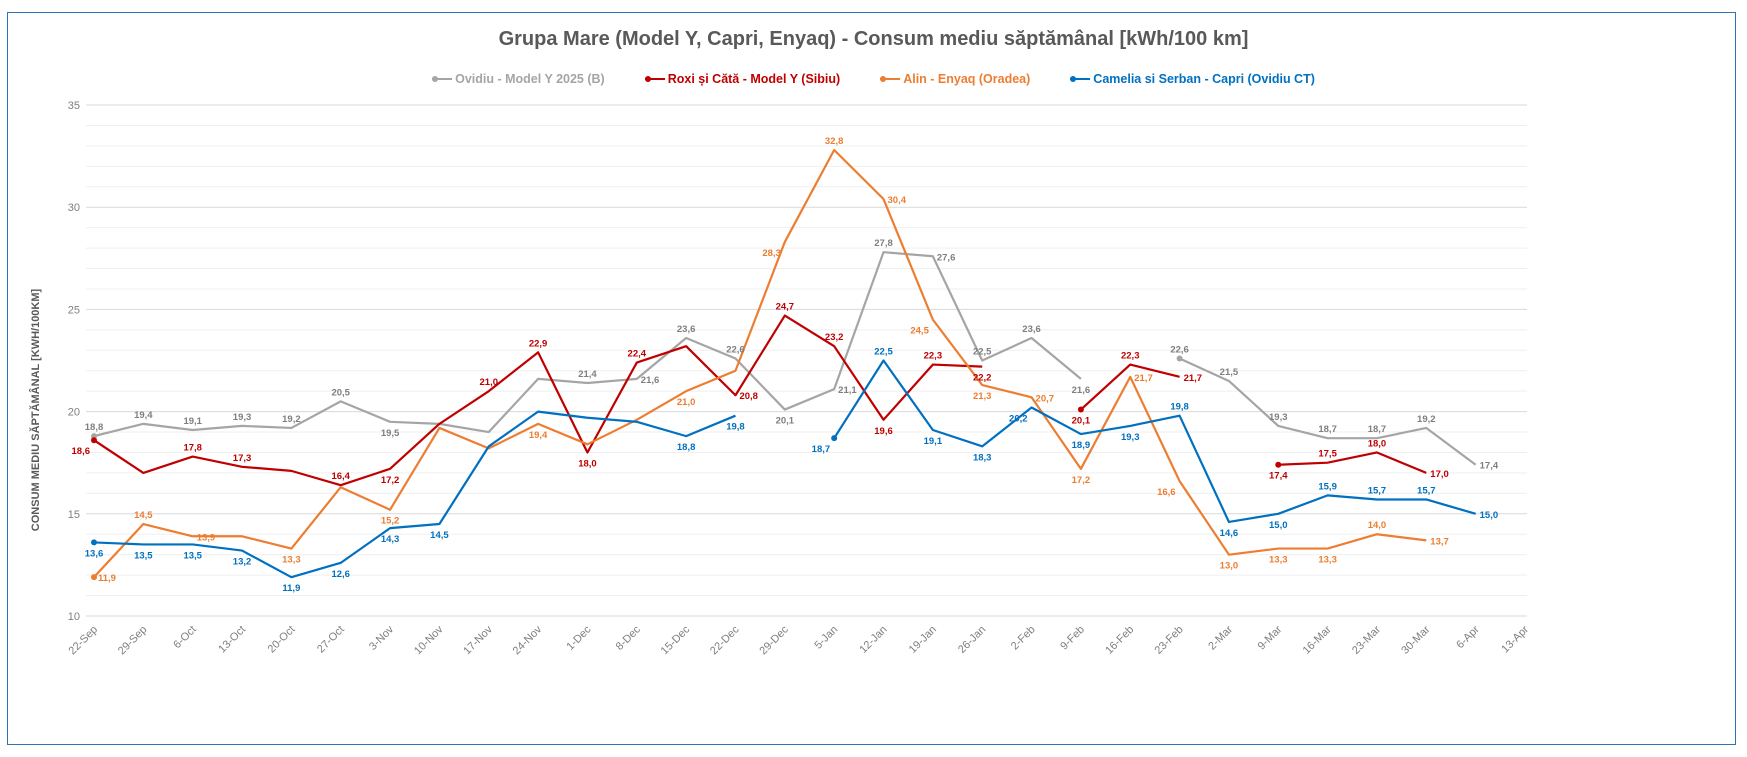 The image size is (1747, 757). Describe the element at coordinates (478, 640) in the screenshot. I see `x-tick-label: 17-Nov` at that location.